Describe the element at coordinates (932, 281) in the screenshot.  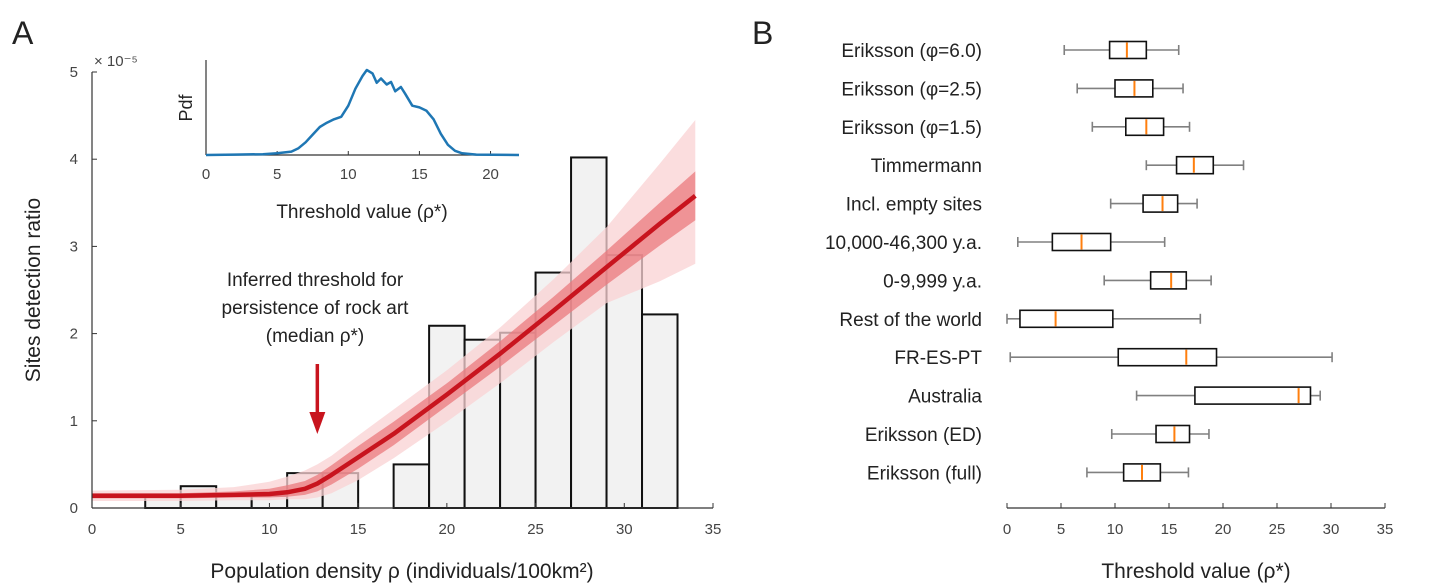
I see `boxplot-label: 0-9,999 y.a.` at that location.